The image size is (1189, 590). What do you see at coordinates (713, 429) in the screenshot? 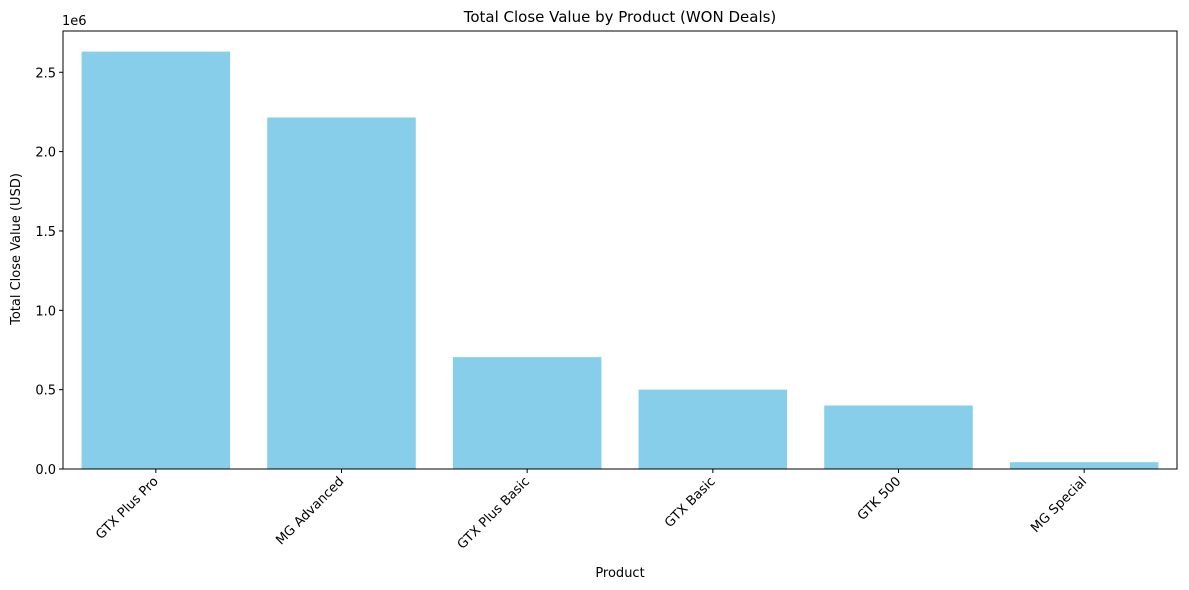
I see `bar-gtx-basic` at bounding box center [713, 429].